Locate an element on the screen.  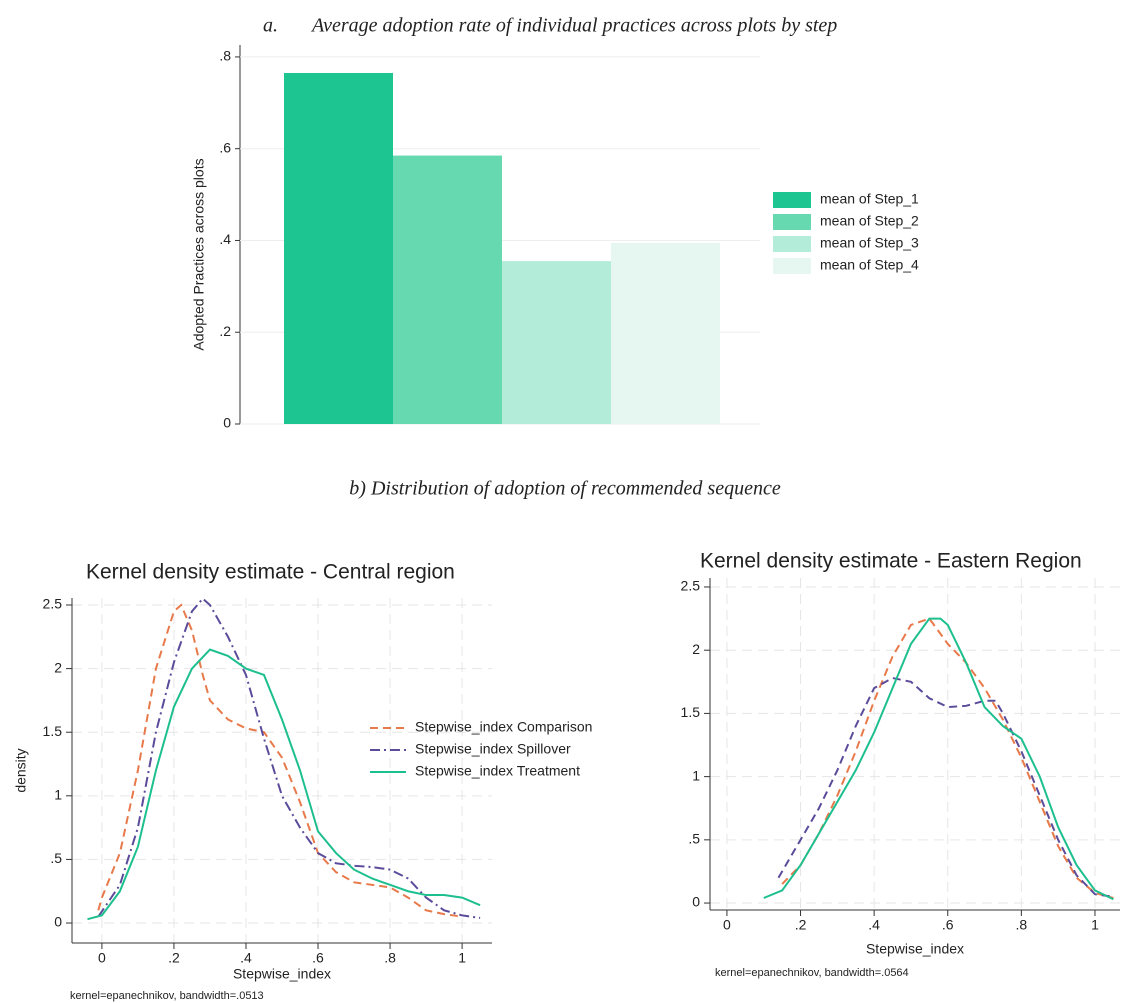
legend-label: Stepwise_index Spillover is located at coordinates (493, 749).